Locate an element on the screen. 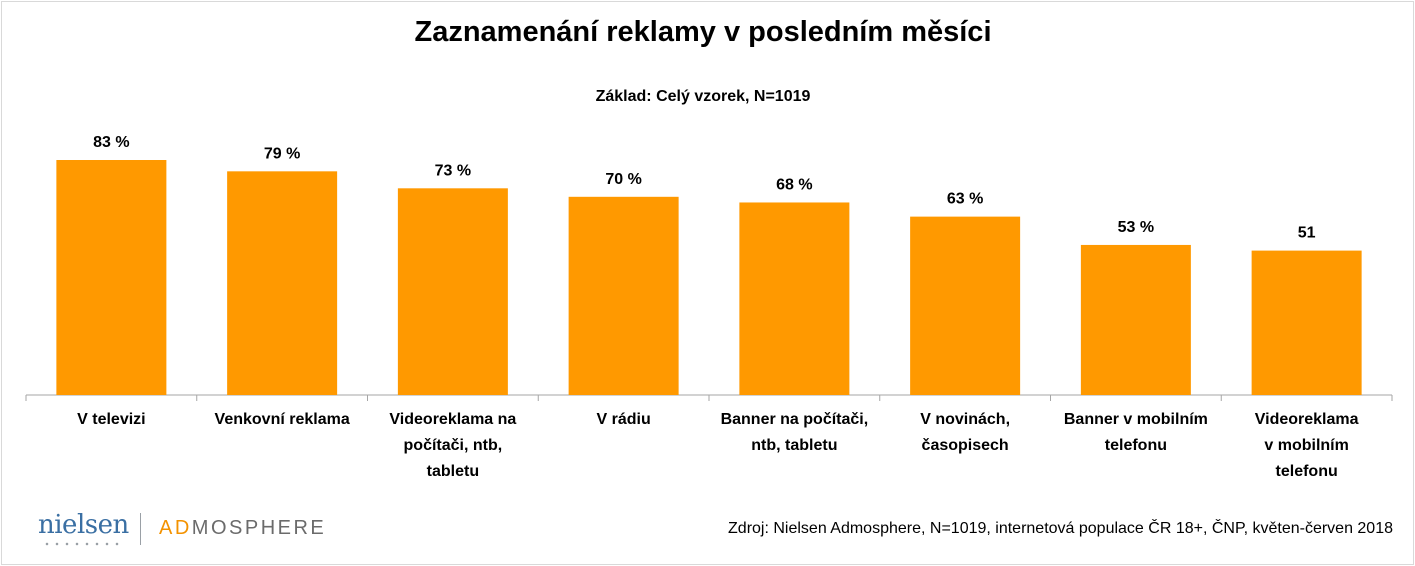 The image size is (1415, 566). nielsen-logo: nielsen is located at coordinates (83, 525).